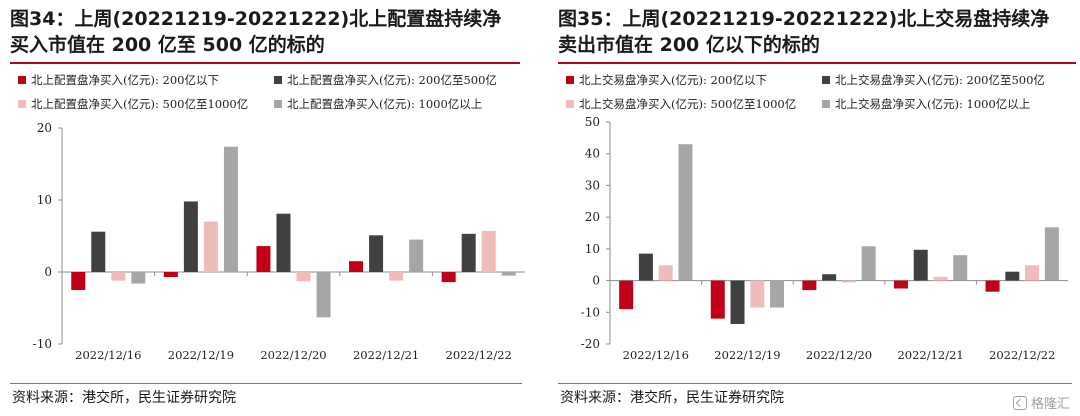 This screenshot has height=416, width=1080. I want to click on watermark-logo-icon, so click(1019, 402).